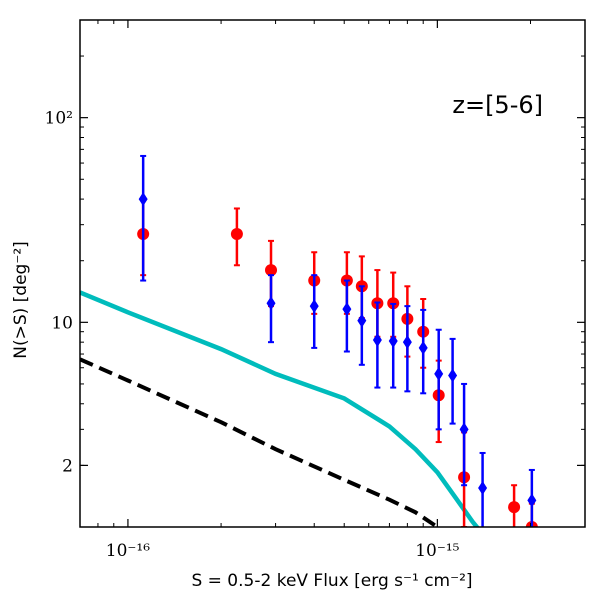 This screenshot has width=592, height=600. Describe the element at coordinates (331, 581) in the screenshot. I see `x-axis-label: S = 0.5-2 keV Flux [erg s⁻¹ cm⁻²]` at that location.